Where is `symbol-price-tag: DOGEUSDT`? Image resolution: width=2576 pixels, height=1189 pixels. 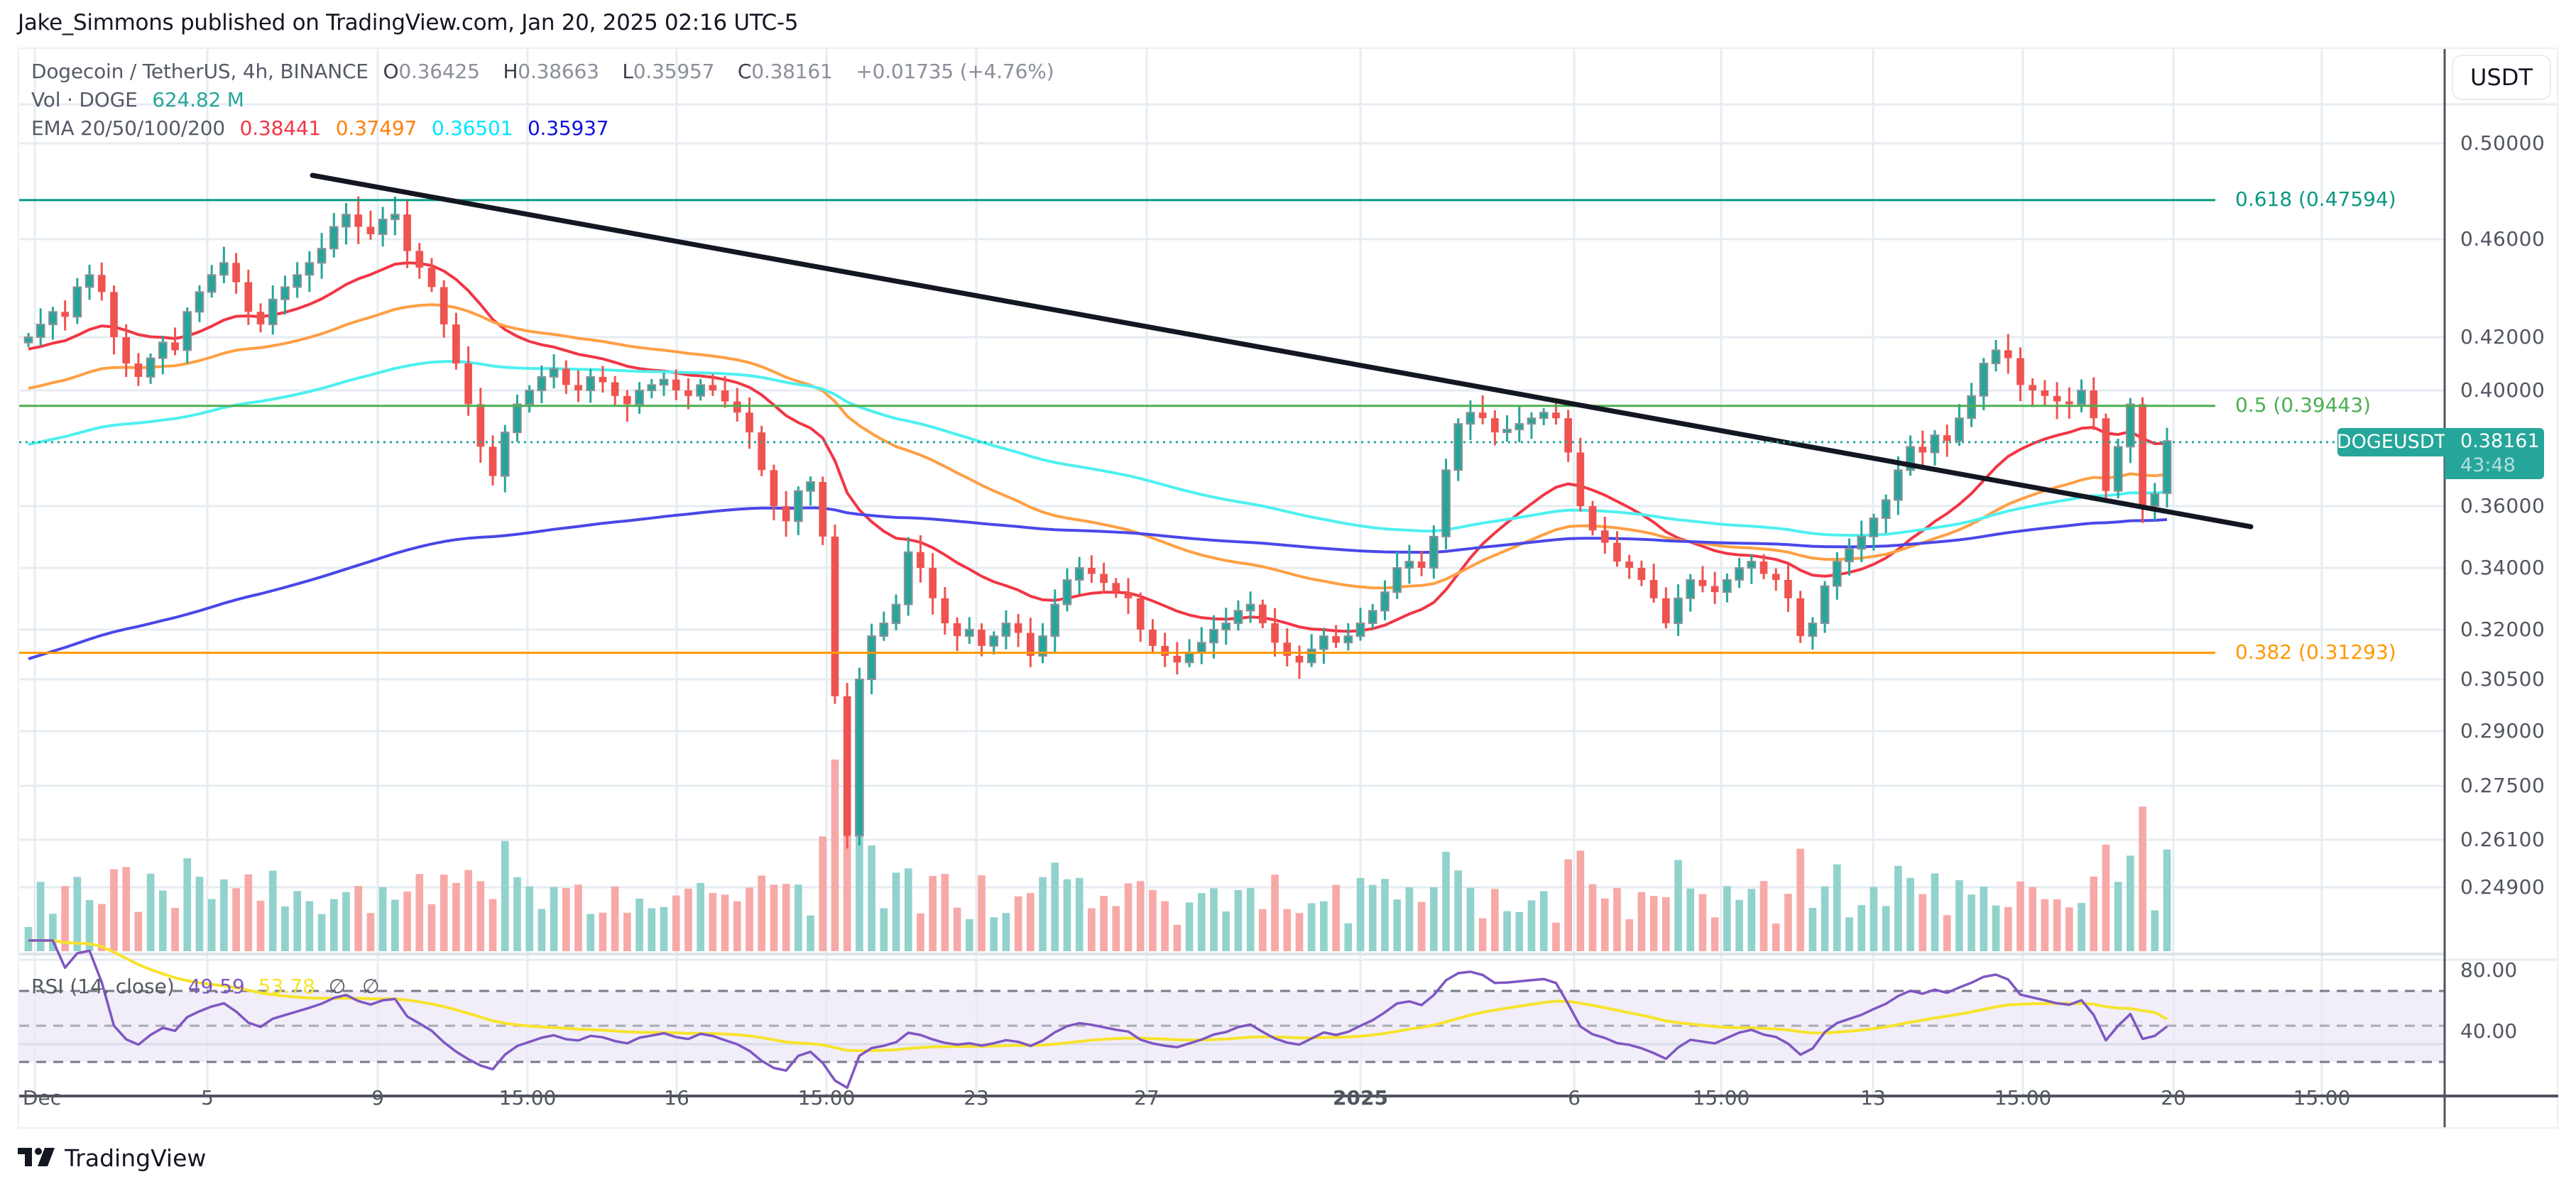 symbol-price-tag: DOGEUSDT is located at coordinates (2391, 442).